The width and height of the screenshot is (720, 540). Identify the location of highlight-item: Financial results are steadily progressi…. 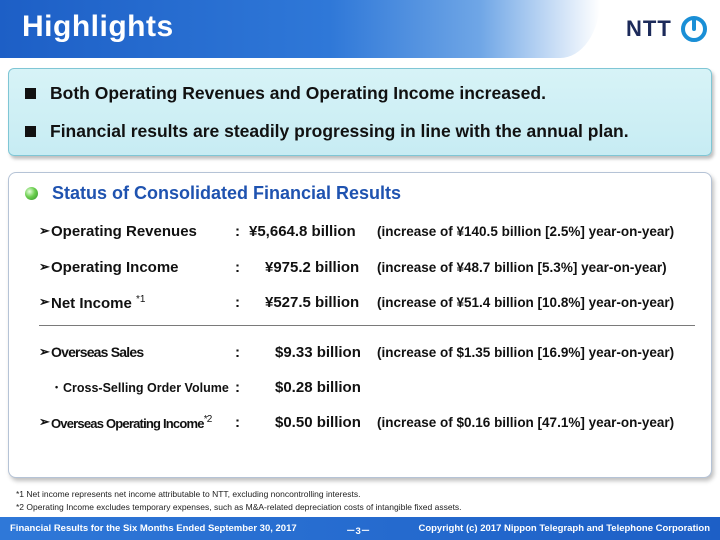
(327, 131).